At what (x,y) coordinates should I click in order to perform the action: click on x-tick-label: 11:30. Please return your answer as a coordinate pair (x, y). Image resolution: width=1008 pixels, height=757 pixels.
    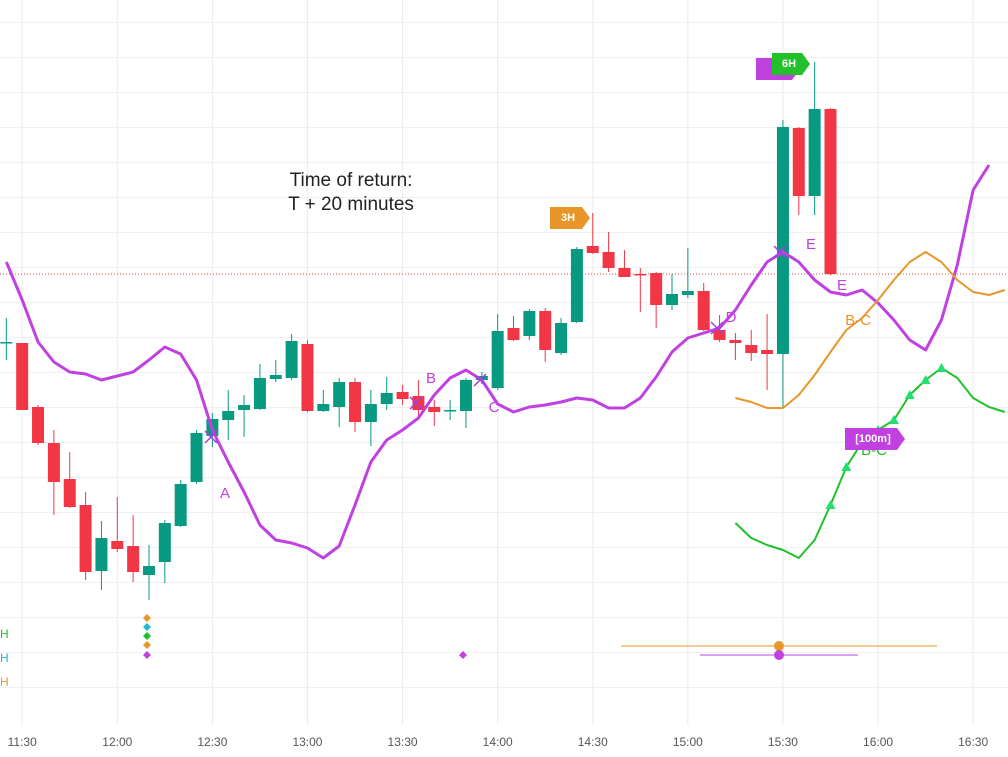
    Looking at the image, I should click on (22, 742).